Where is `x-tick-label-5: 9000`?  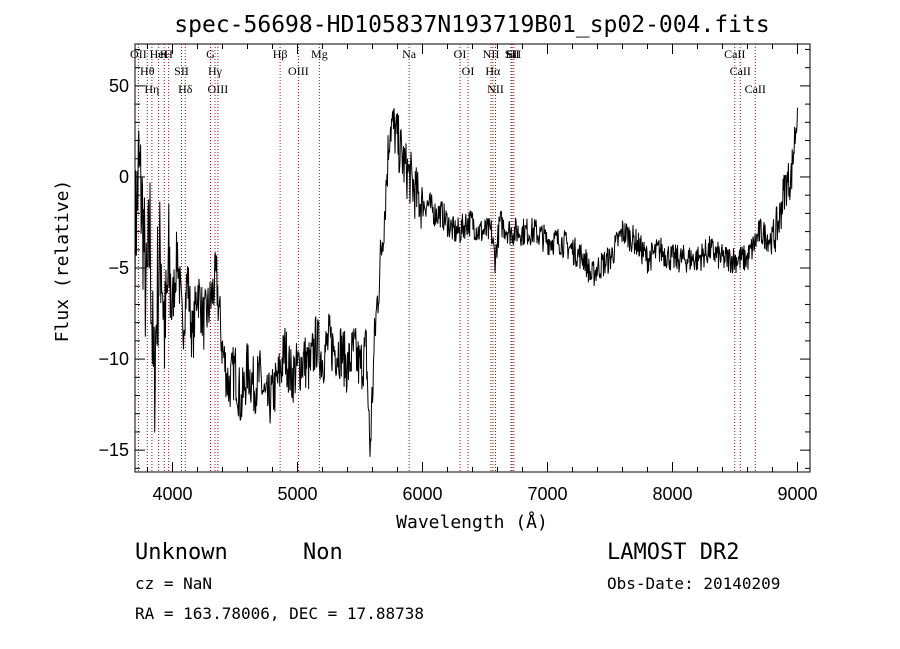 x-tick-label-5: 9000 is located at coordinates (797, 494).